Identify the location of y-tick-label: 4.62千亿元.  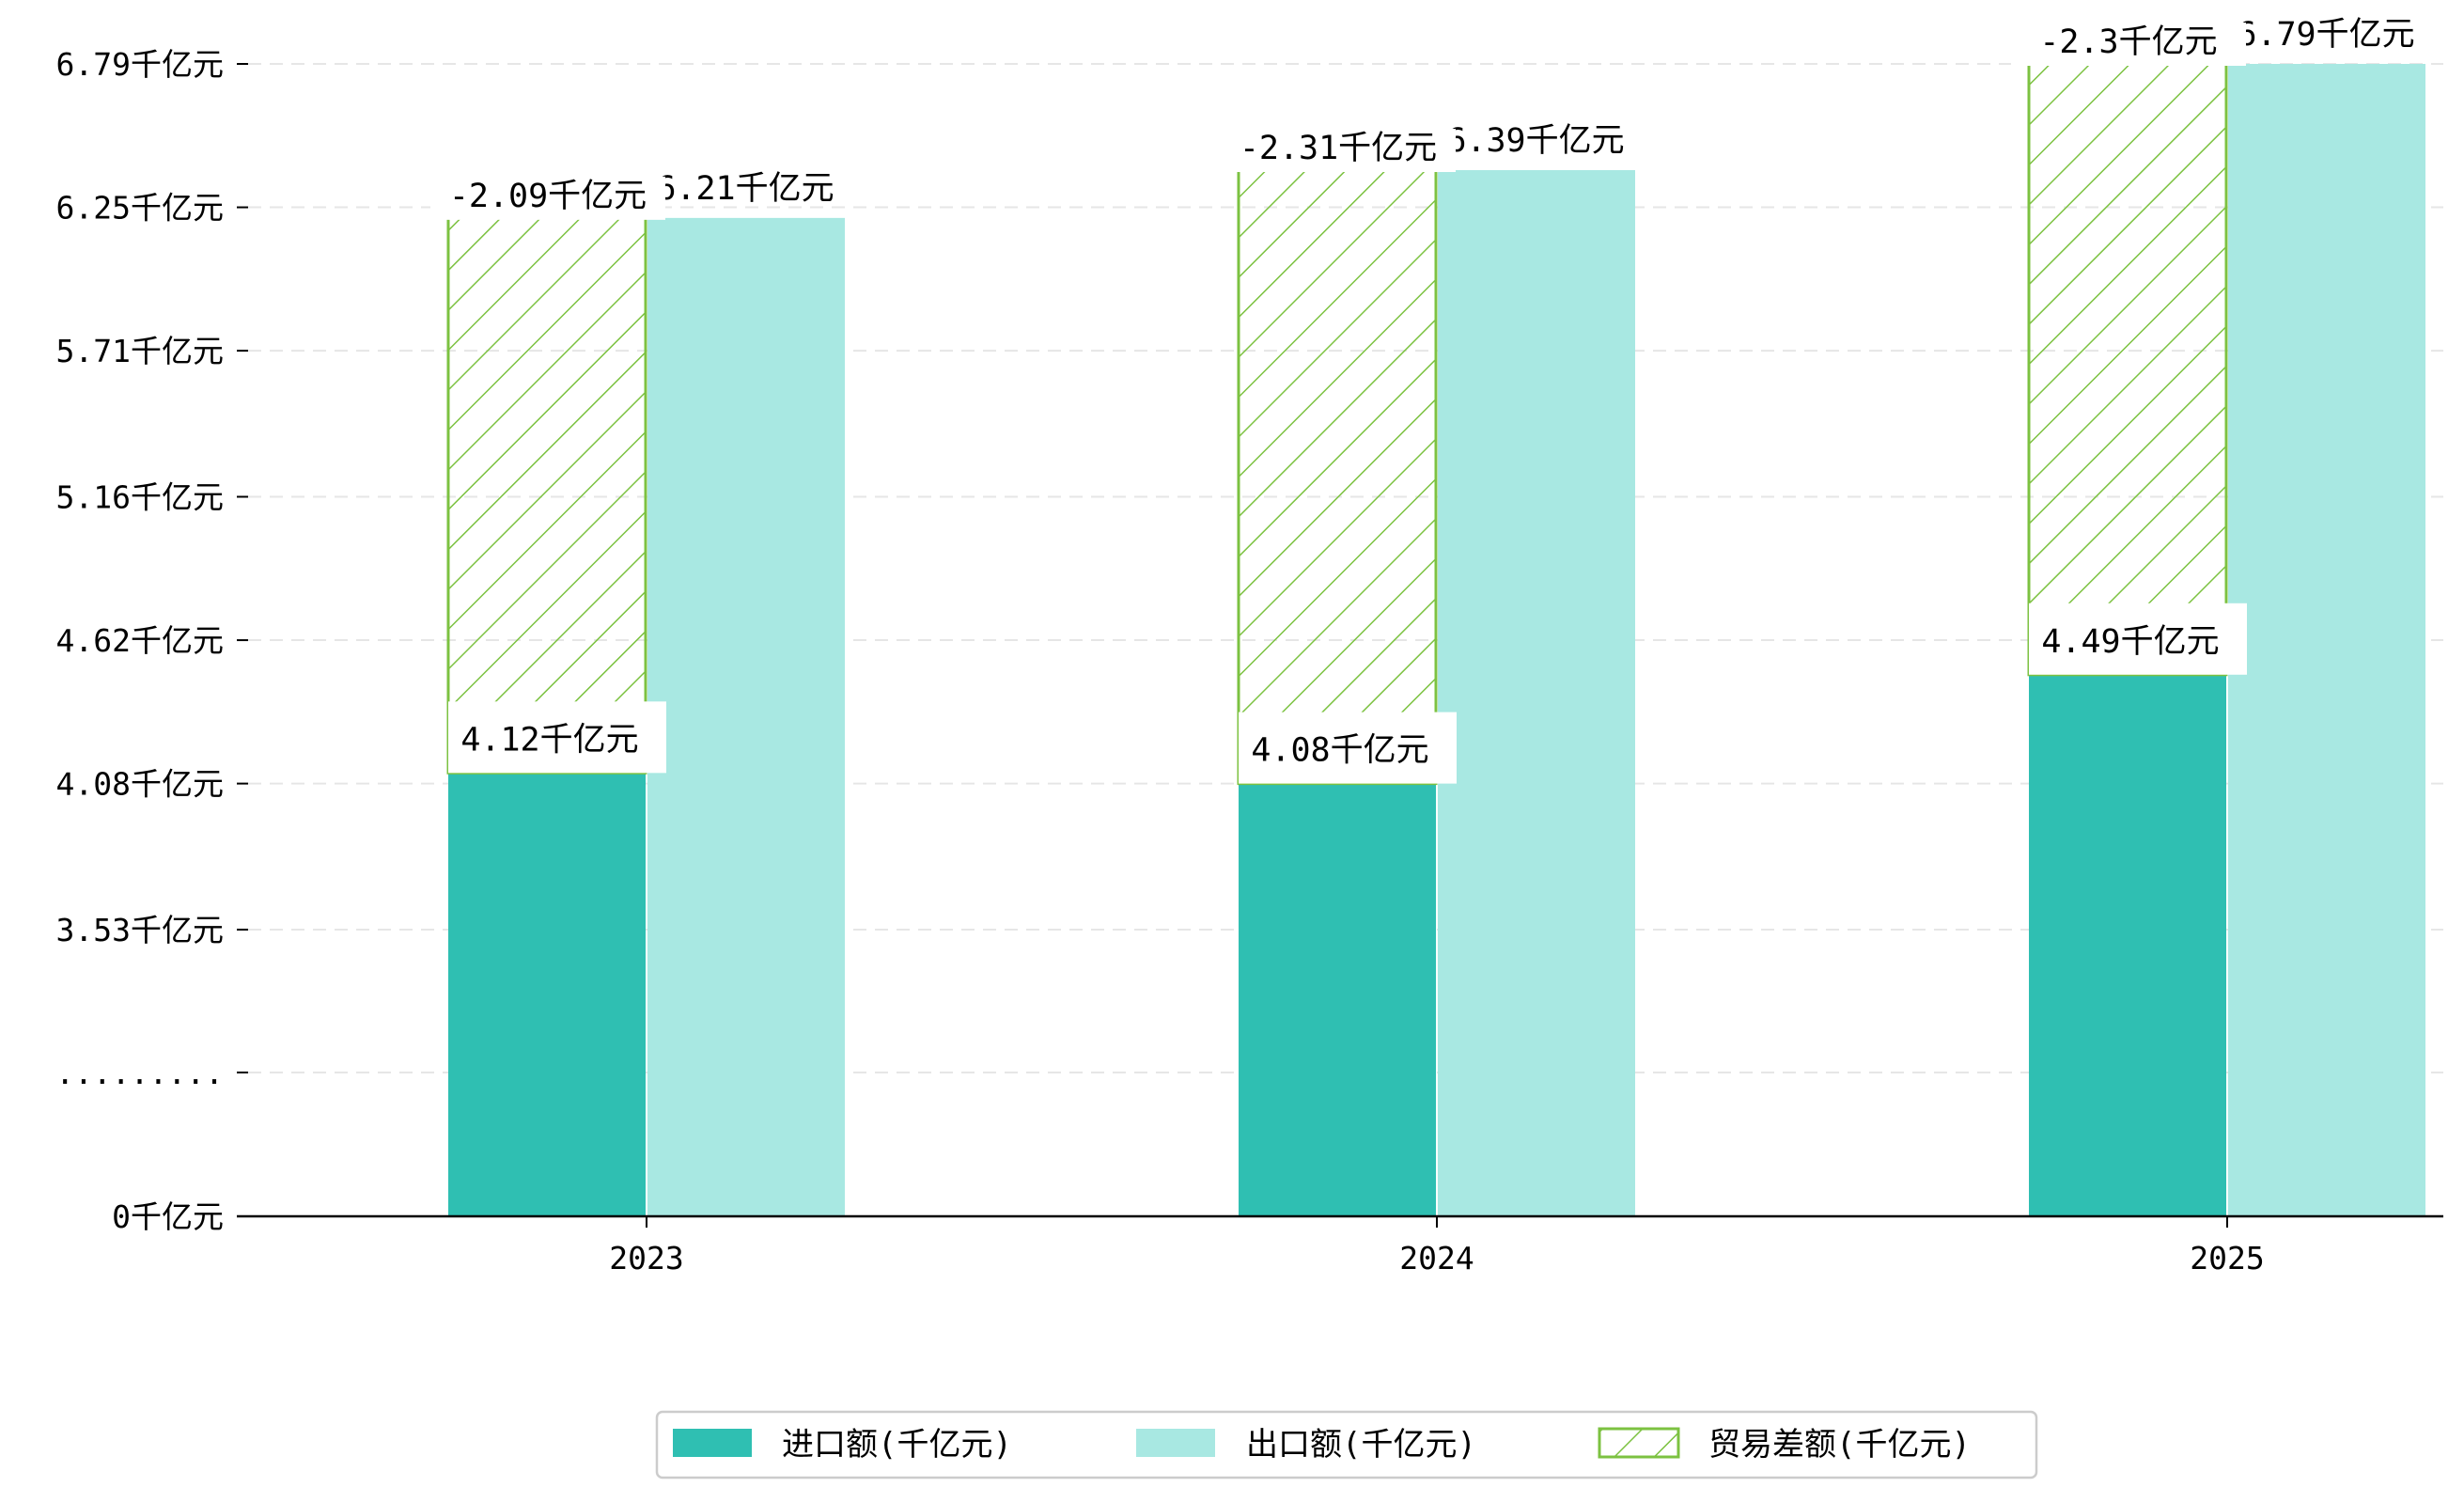
(140, 640).